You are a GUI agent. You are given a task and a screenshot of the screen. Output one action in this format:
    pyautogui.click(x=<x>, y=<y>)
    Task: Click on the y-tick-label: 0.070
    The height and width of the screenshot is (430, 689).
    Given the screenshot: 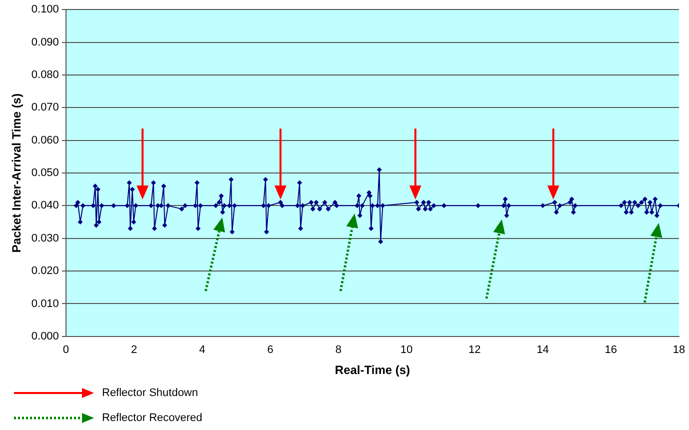 What is the action you would take?
    pyautogui.click(x=45, y=108)
    